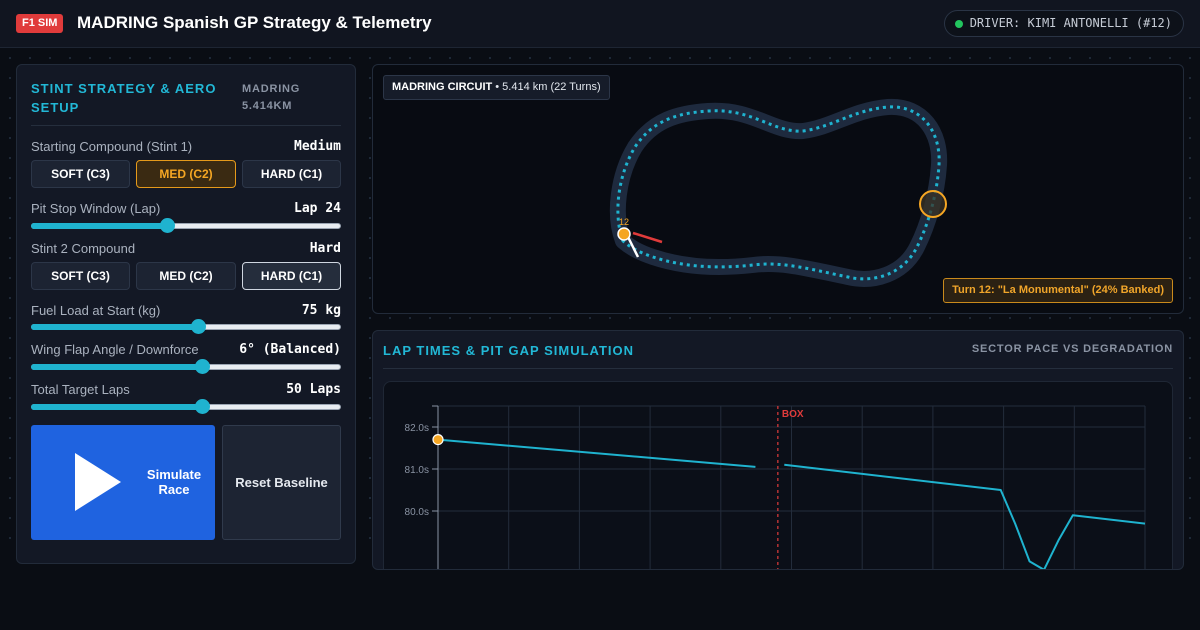  Describe the element at coordinates (290, 349) in the screenshot. I see `wing-value: 6° (Balanced)` at that location.